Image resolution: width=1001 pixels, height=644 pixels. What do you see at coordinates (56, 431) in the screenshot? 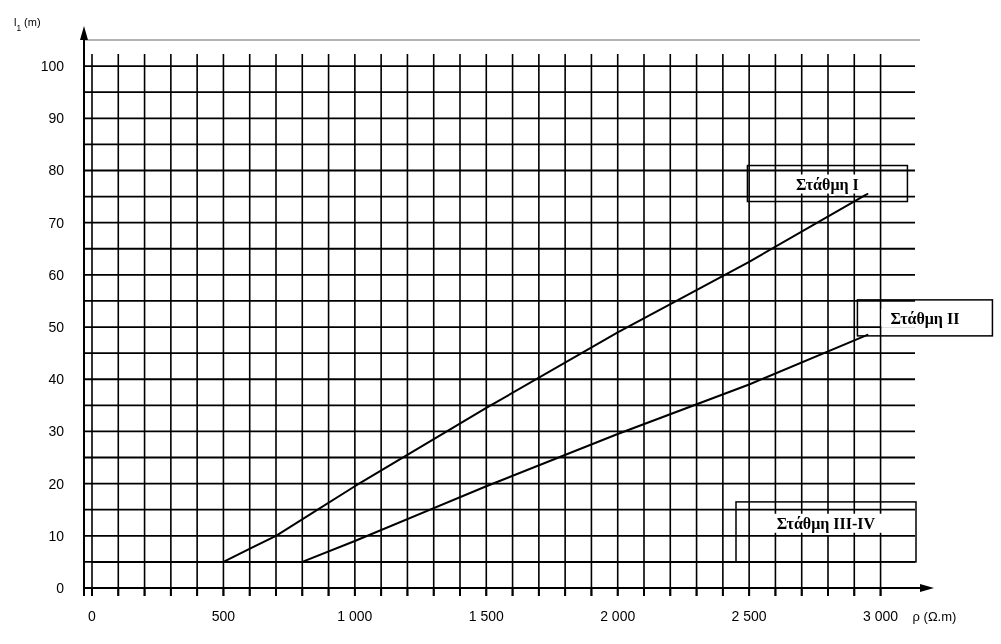
I see `y-tick-label: 30` at bounding box center [56, 431].